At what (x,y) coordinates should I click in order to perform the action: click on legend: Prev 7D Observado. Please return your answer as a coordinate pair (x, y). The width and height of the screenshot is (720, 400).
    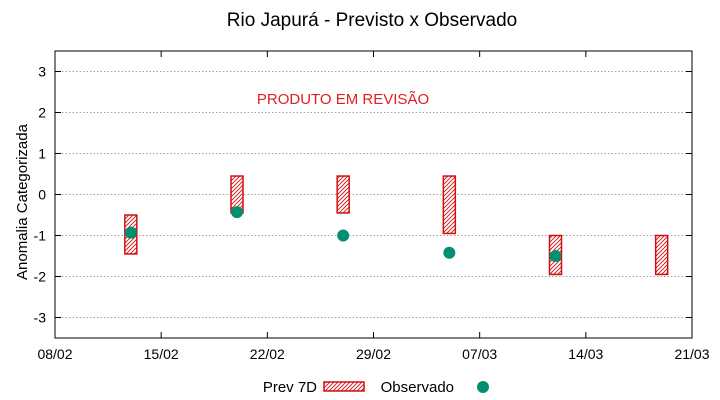
    Looking at the image, I should click on (376, 387).